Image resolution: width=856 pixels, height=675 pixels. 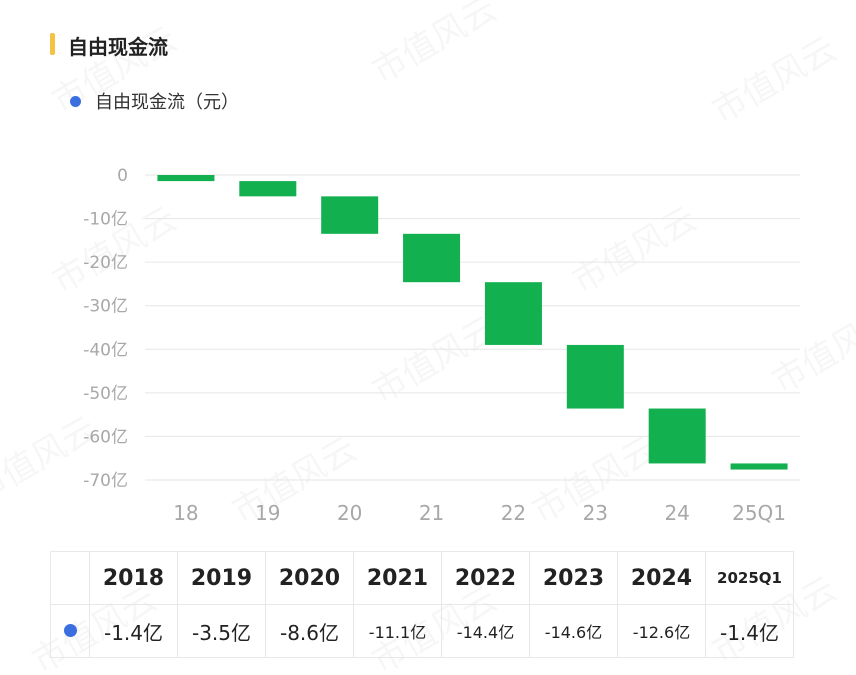 What do you see at coordinates (167, 102) in the screenshot?
I see `legend-label: 自由现金流（元）` at bounding box center [167, 102].